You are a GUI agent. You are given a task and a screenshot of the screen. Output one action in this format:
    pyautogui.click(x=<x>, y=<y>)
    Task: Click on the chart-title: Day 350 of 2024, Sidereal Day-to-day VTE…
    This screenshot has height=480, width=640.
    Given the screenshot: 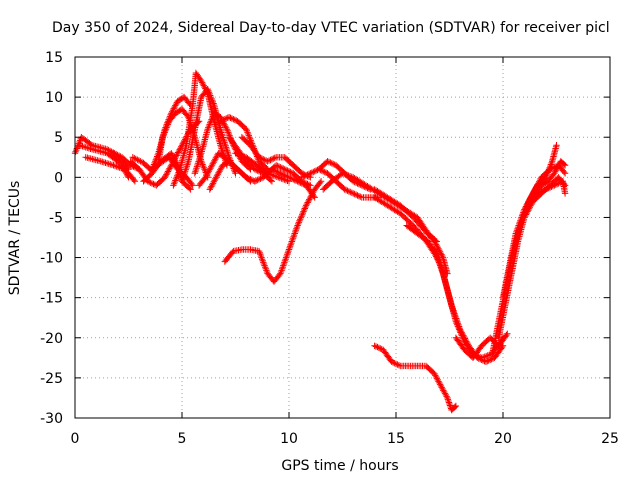 What is the action you would take?
    pyautogui.click(x=331, y=28)
    